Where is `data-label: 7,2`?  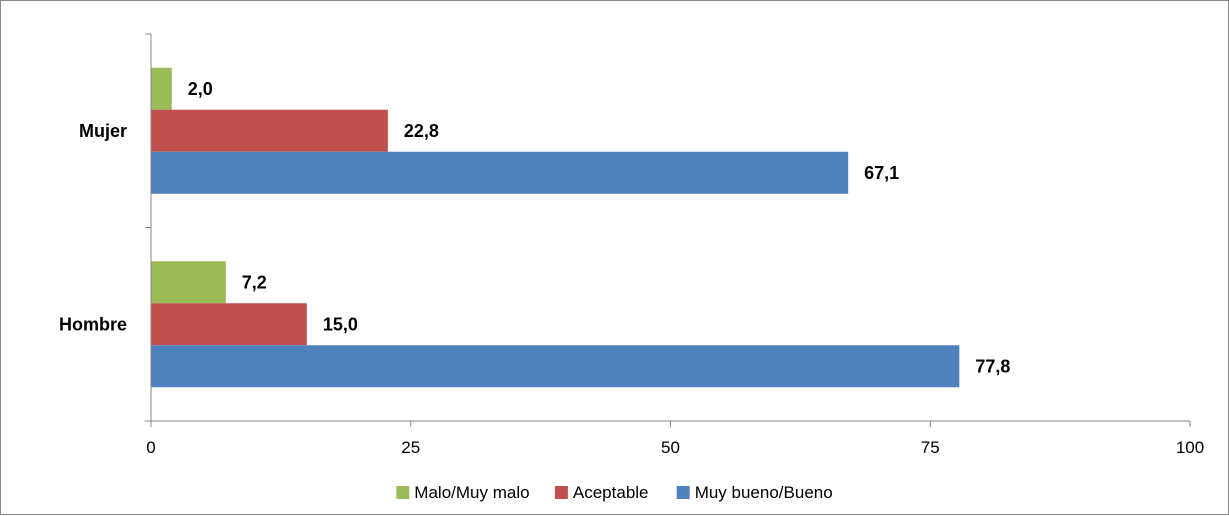
data-label: 7,2 is located at coordinates (254, 282).